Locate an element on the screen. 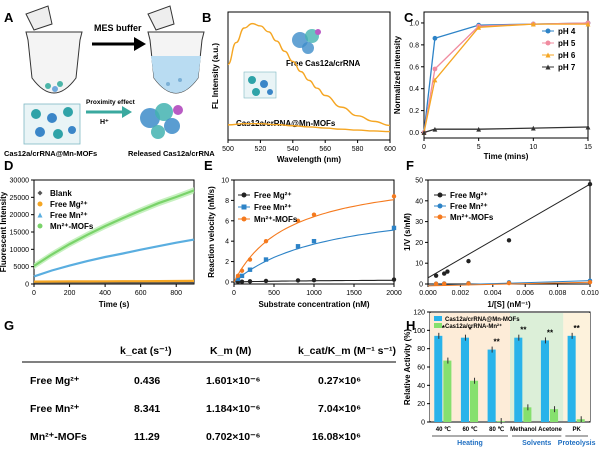 Image resolution: width=600 pixels, height=458 pixels. y-tick-label: 10000 is located at coordinates (20, 250).